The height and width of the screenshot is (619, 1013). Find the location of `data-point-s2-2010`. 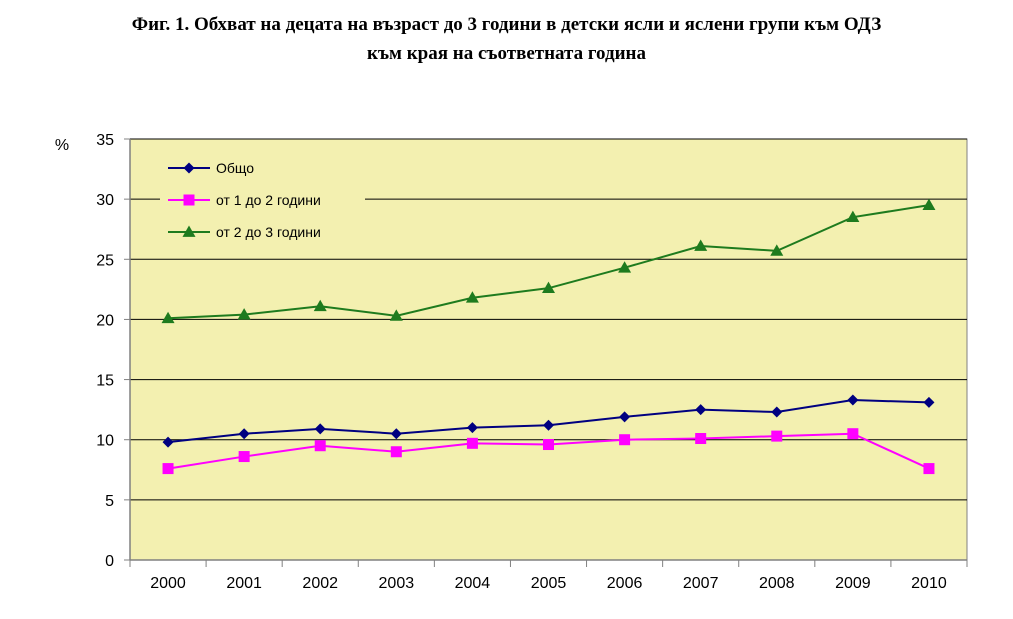

data-point-s2-2010 is located at coordinates (929, 204).